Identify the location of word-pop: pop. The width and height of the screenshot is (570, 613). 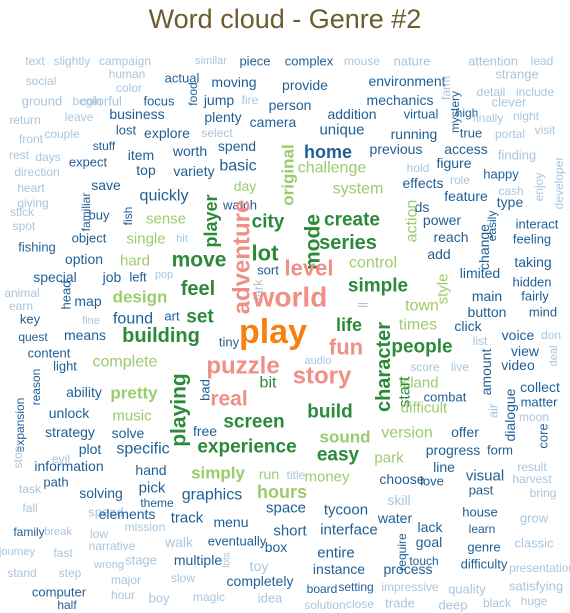
(164, 275).